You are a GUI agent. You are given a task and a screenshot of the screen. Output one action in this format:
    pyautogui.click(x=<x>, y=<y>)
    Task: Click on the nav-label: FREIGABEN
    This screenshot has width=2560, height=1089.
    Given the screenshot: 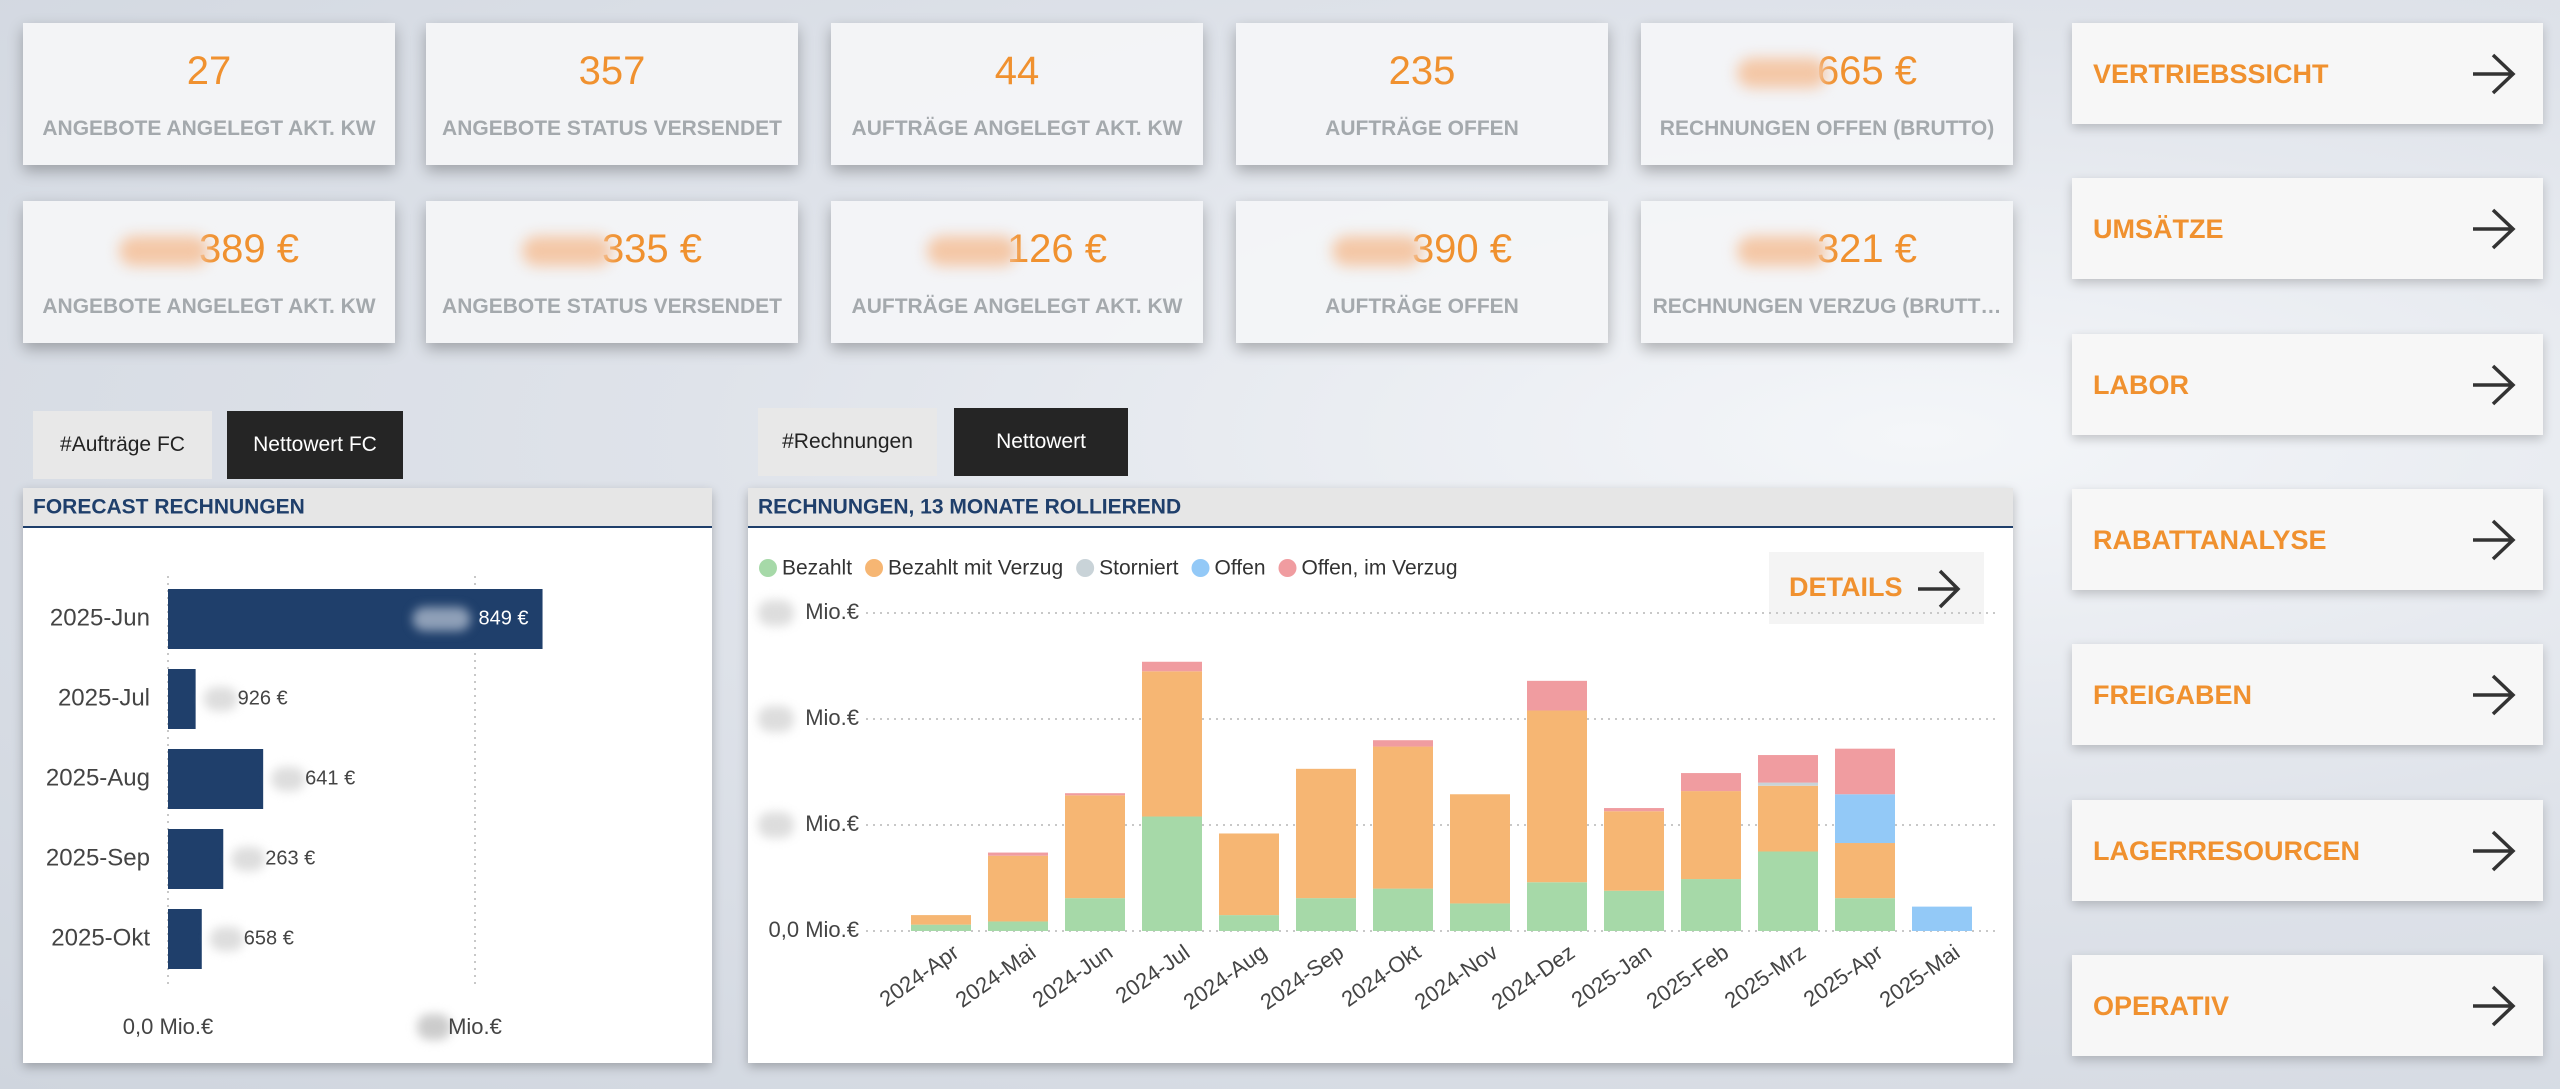 What is the action you would take?
    pyautogui.click(x=2173, y=695)
    